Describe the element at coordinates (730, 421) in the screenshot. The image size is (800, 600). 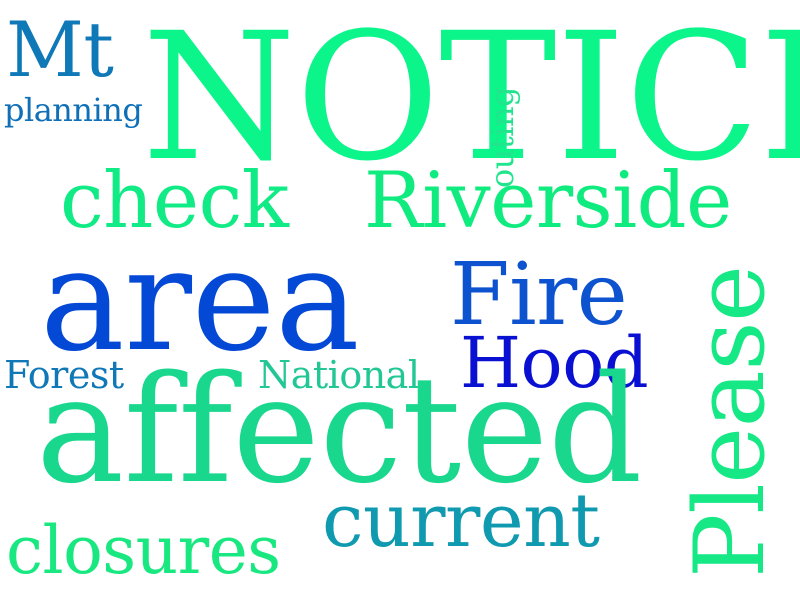
I see `word-please: Please` at that location.